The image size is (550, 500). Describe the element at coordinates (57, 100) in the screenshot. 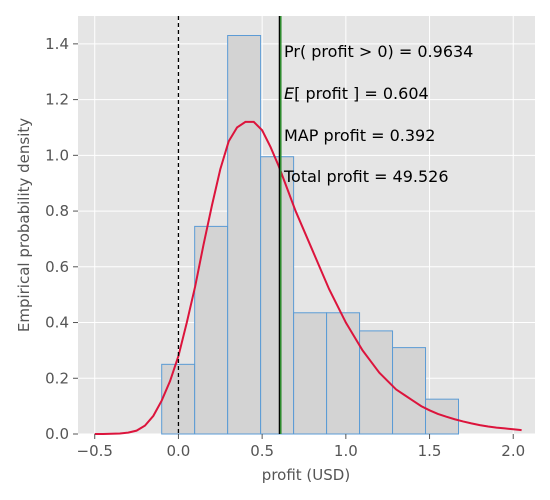

I see `y-tick-label: 1.2` at that location.